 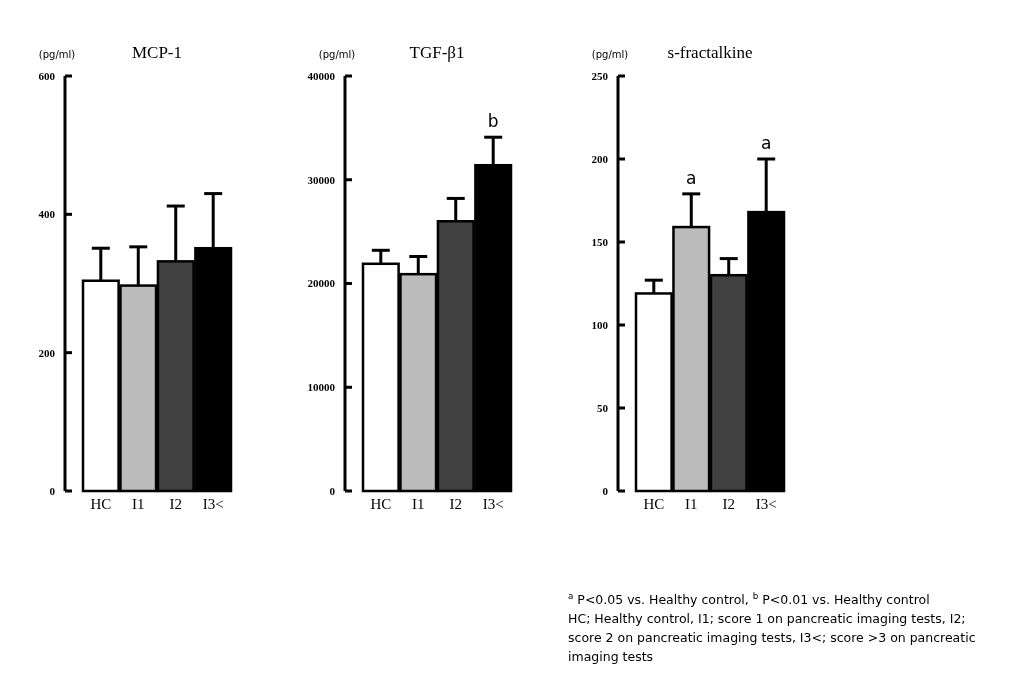 I want to click on y-tick-label: 50, so click(x=603, y=407).